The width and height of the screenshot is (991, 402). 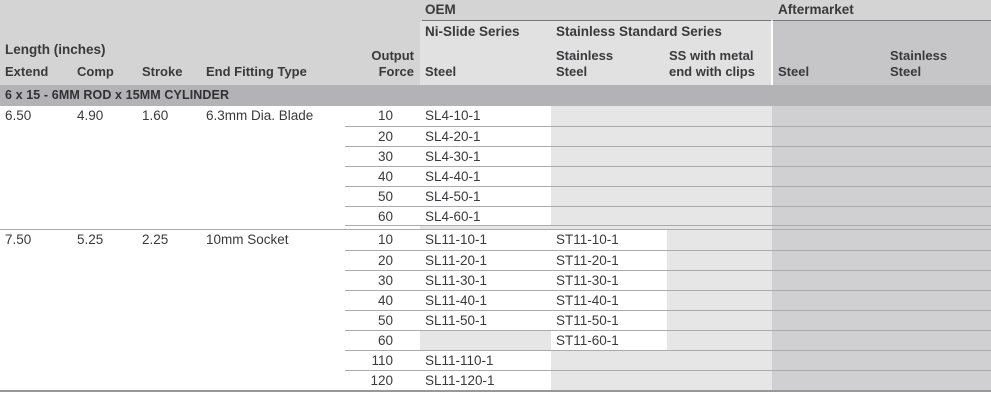 I want to click on column-header-stroke: Stroke, so click(x=162, y=71).